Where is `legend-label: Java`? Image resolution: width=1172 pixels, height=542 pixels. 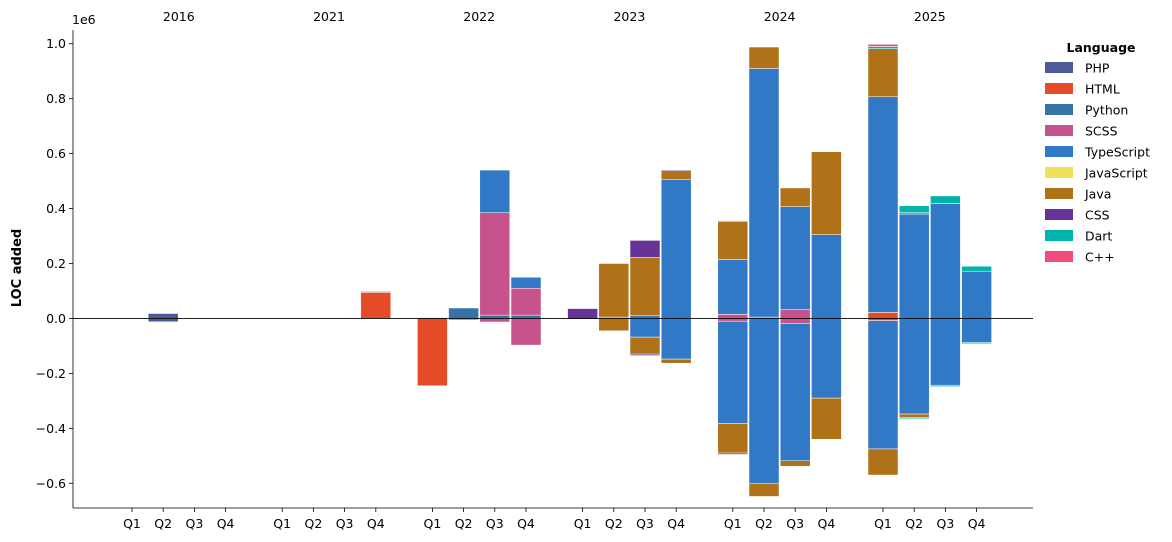 legend-label: Java is located at coordinates (1097, 194).